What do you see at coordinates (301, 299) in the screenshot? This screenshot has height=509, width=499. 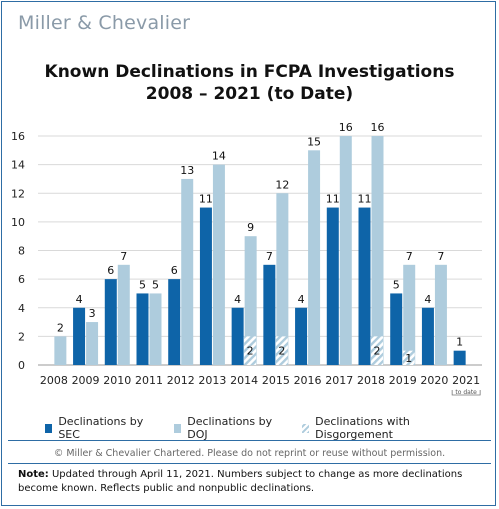 I see `data-label-sec-2016: 4` at bounding box center [301, 299].